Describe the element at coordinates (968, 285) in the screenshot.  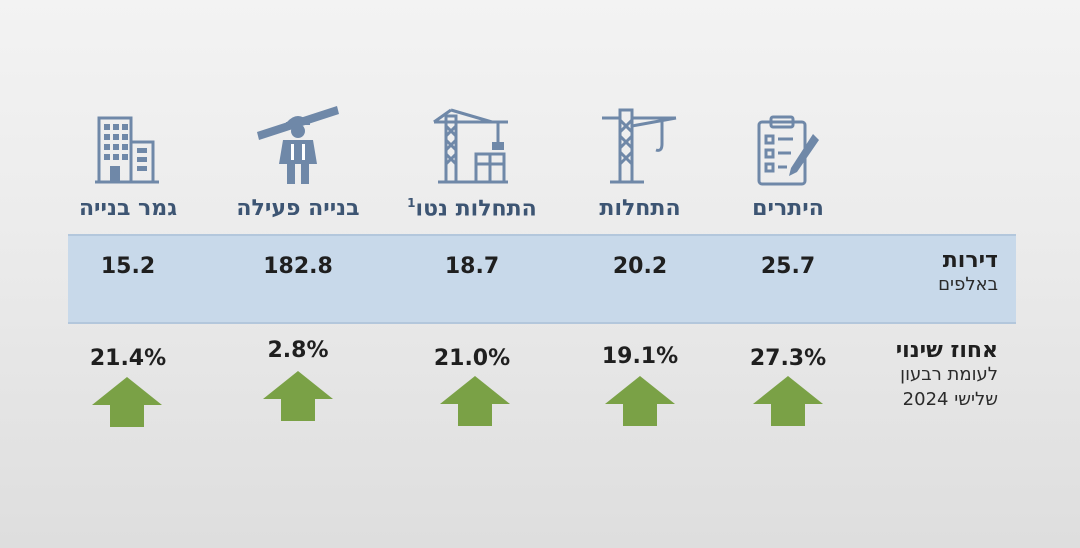
I see `row-label-apartments-sub: באלפים` at that location.